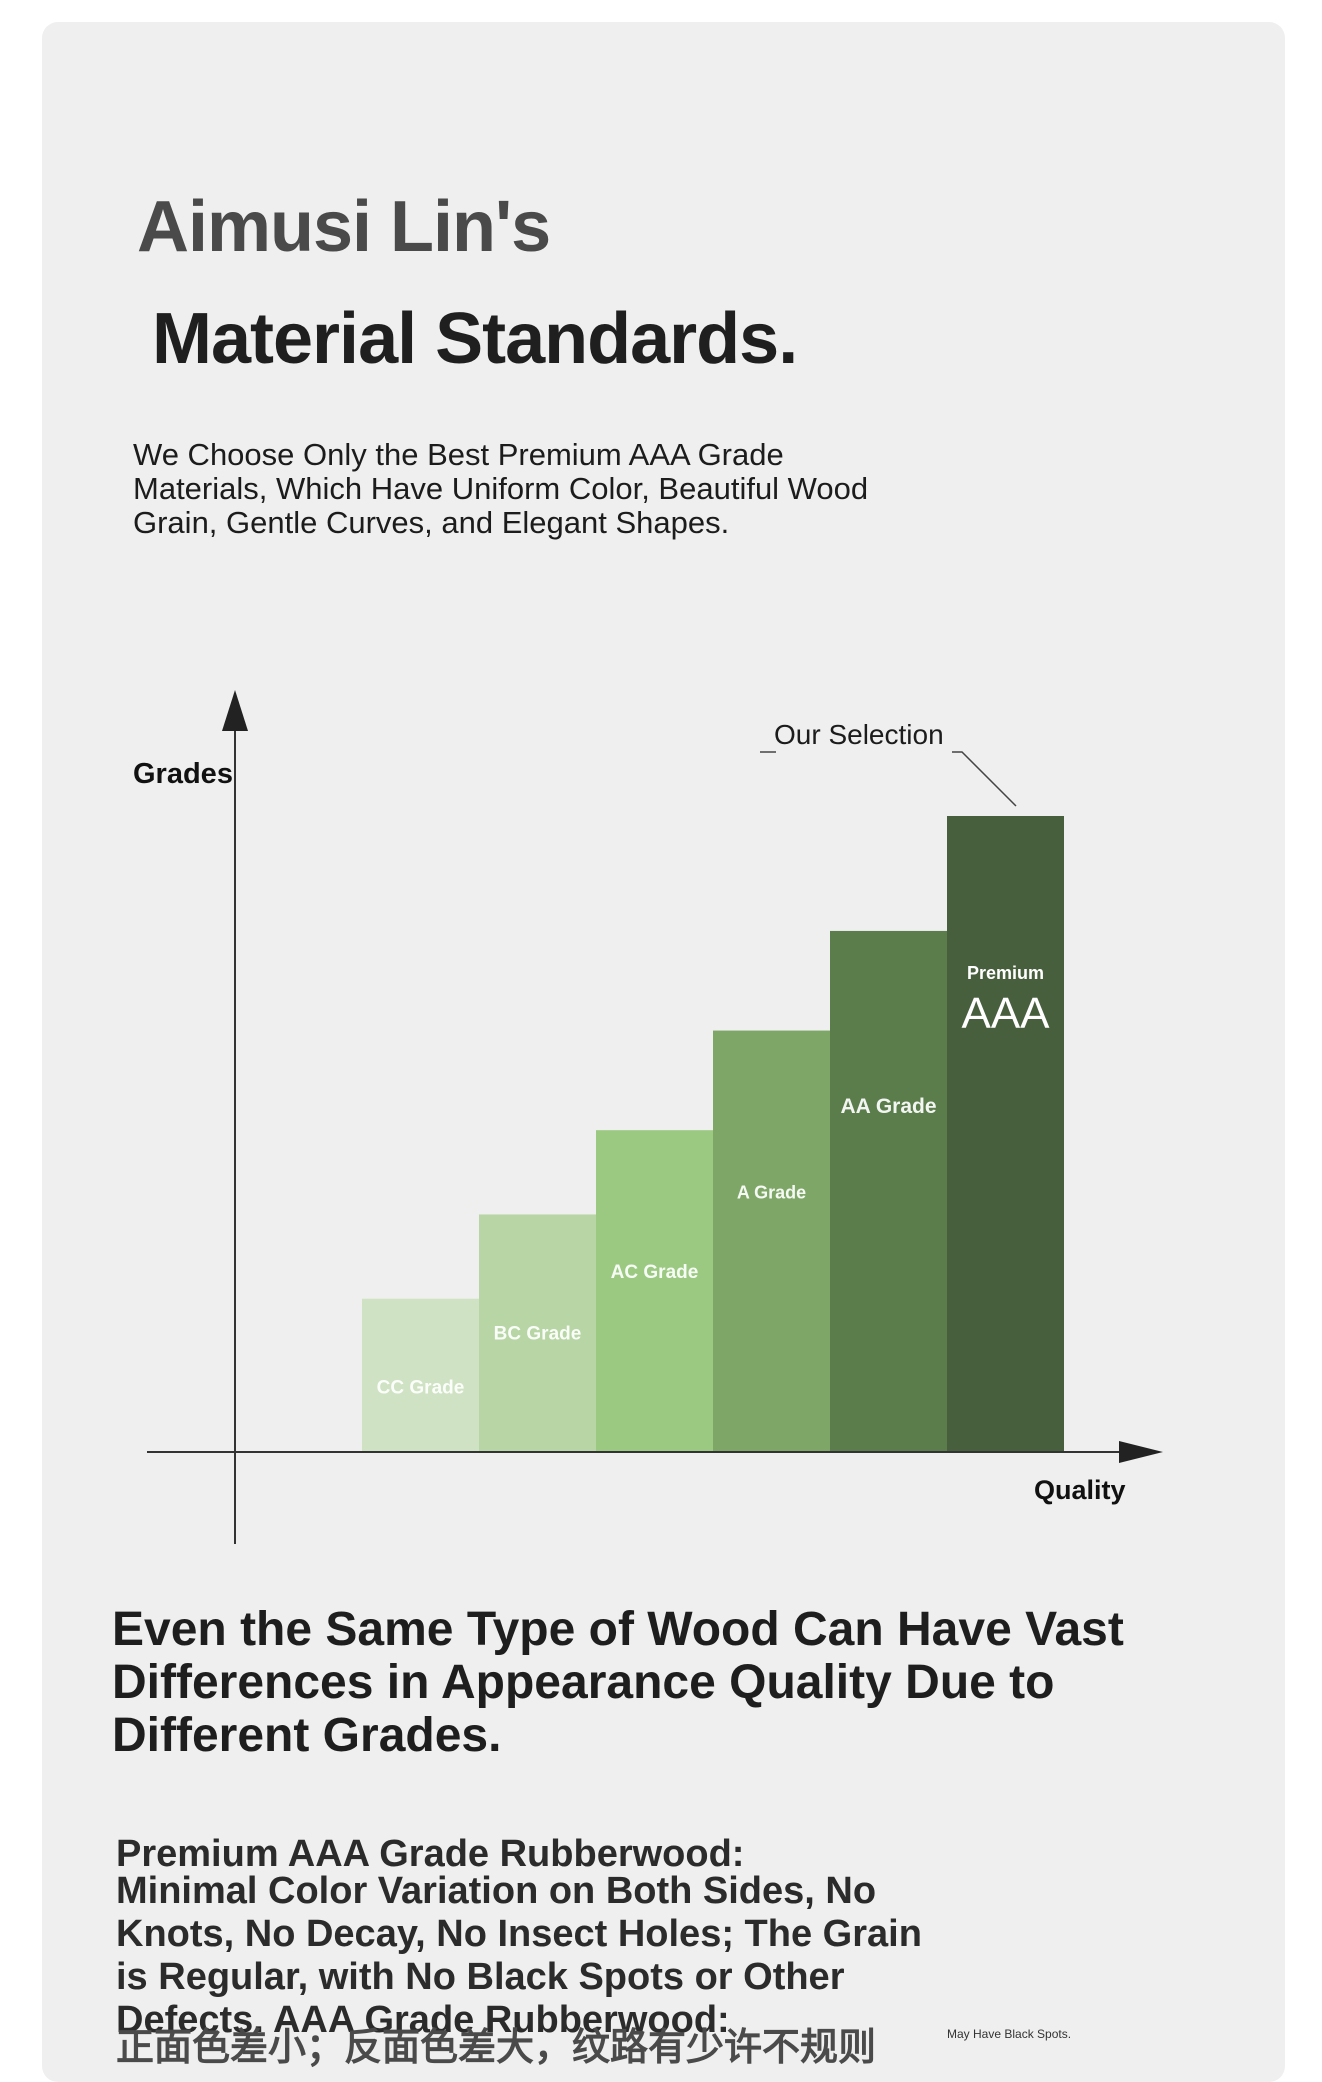 The width and height of the screenshot is (1322, 2082). I want to click on bar-label-5: AA Grade, so click(888, 1106).